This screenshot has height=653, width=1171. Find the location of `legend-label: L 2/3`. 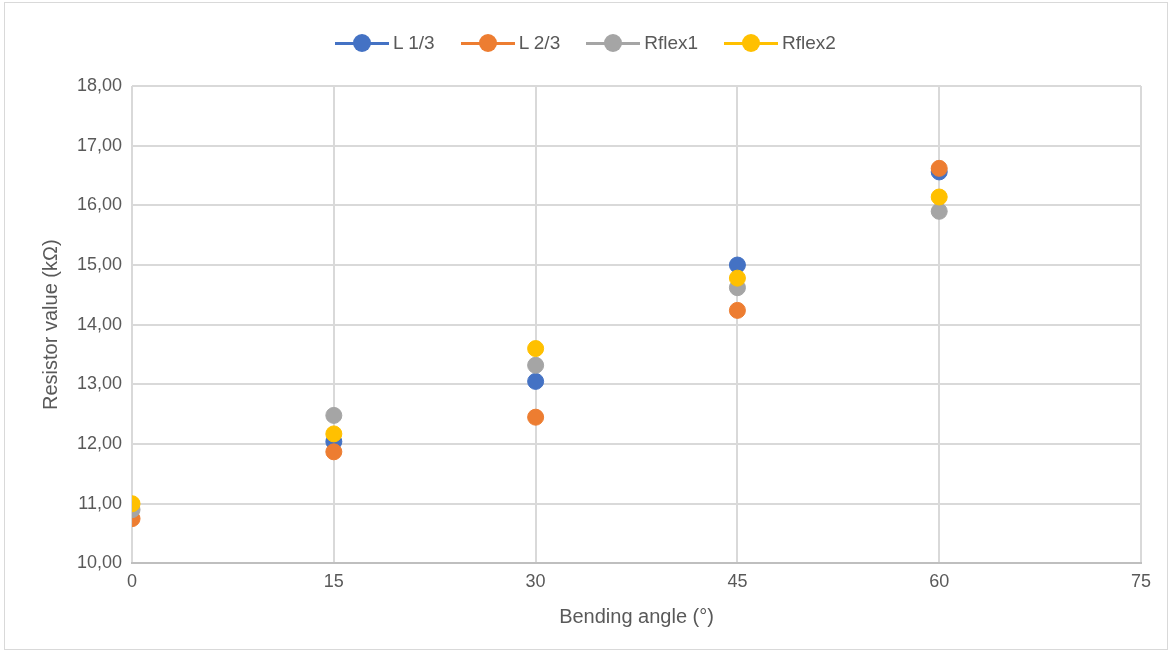

legend-label: L 2/3 is located at coordinates (539, 43).